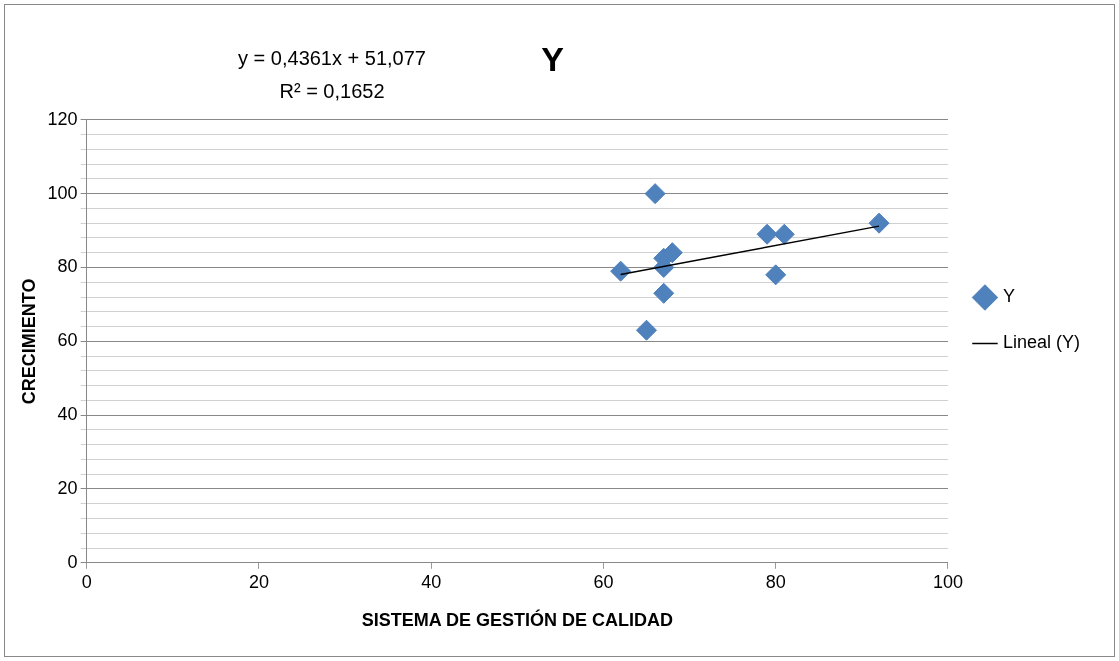 The width and height of the screenshot is (1119, 661). What do you see at coordinates (258, 581) in the screenshot?
I see `x-tick-label: 20` at bounding box center [258, 581].